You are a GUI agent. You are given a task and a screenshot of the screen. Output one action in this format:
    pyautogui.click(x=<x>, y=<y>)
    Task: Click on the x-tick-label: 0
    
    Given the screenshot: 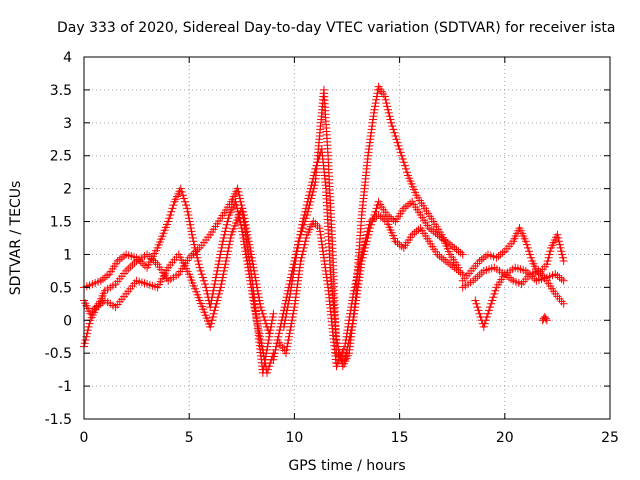 What is the action you would take?
    pyautogui.click(x=84, y=438)
    